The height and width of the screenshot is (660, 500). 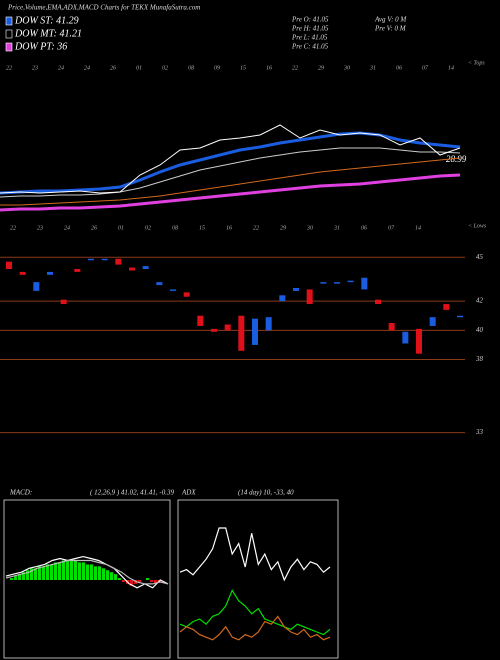 What do you see at coordinates (266, 493) in the screenshot?
I see `adx-params: (14 day) 10, -33, 40` at bounding box center [266, 493].